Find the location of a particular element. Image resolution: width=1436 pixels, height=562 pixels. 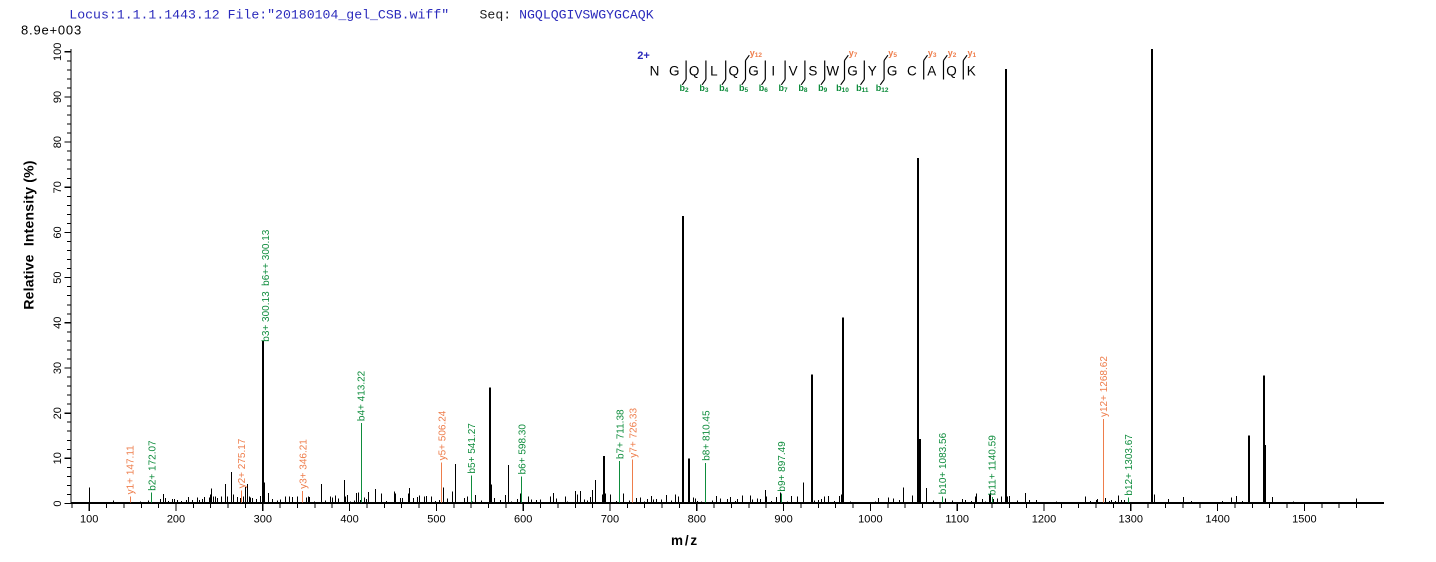

svg-text: b2+ 172.07 is located at coordinates (152, 465).